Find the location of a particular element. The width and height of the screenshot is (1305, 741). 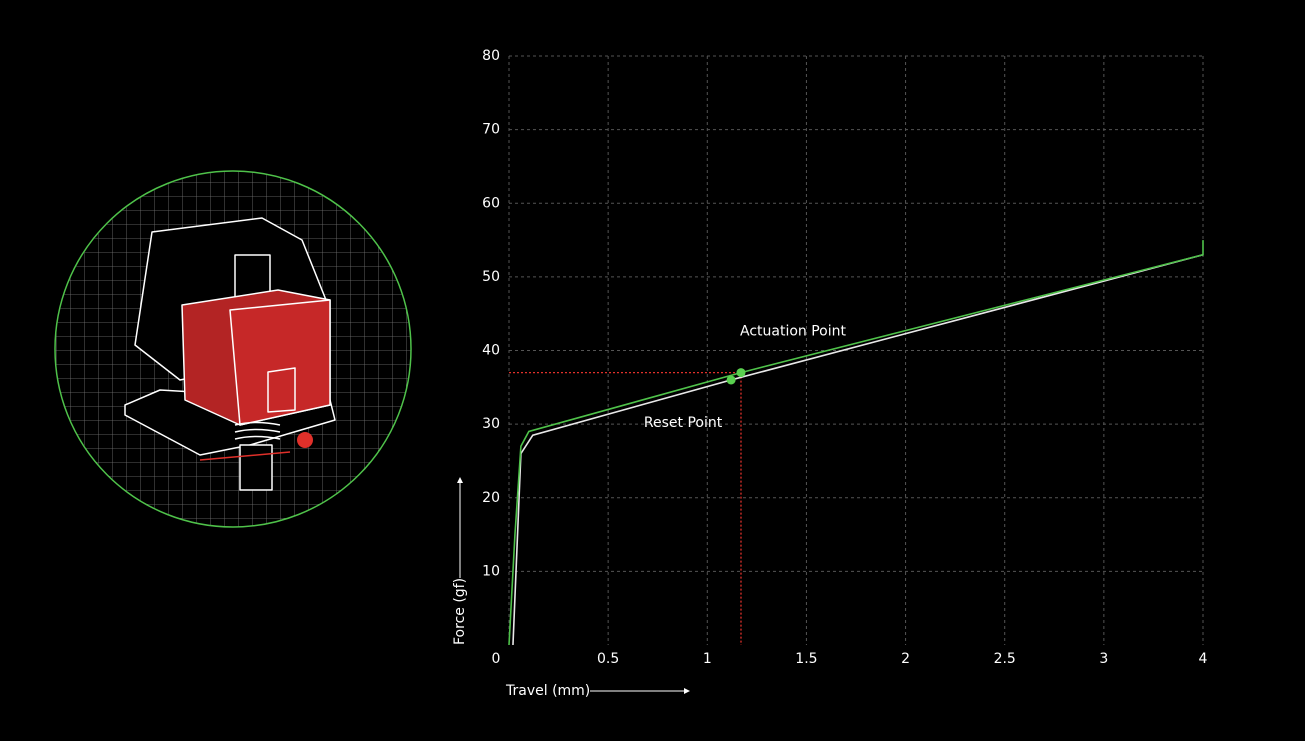

x-tick-label: 2.5 is located at coordinates (1005, 659).